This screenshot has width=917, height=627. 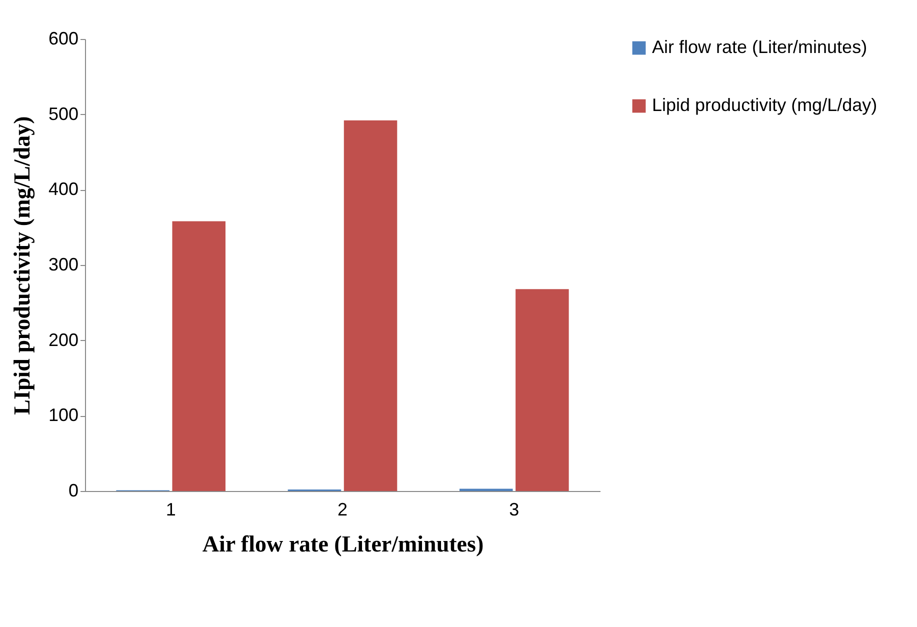 I want to click on legend-label: Air flow rate (Liter/minutes), so click(x=760, y=47).